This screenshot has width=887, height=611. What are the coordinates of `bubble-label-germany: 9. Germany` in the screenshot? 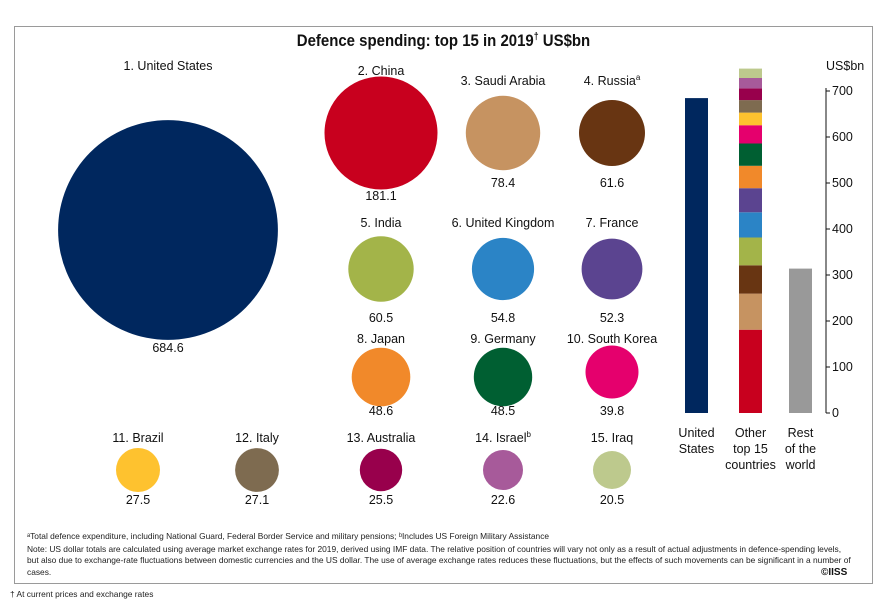 It's located at (503, 339).